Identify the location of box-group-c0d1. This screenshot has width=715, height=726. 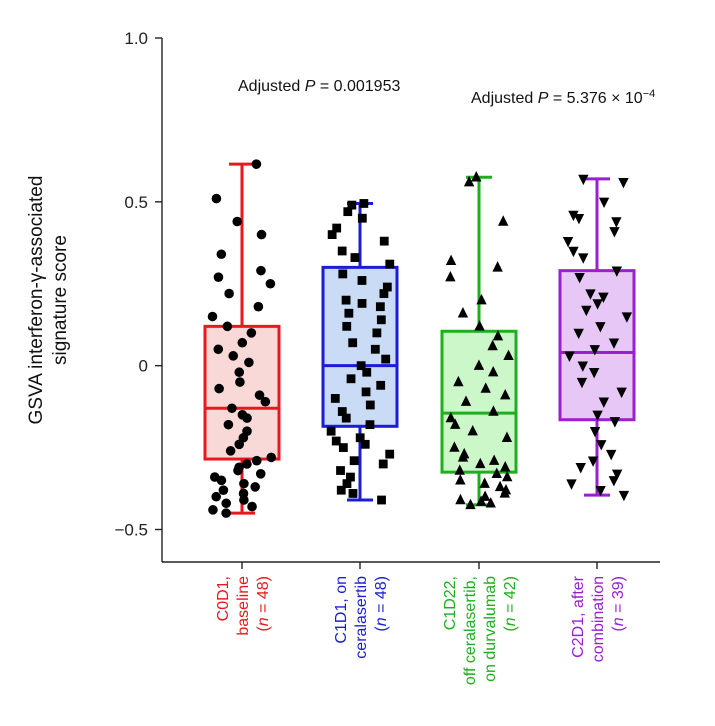
(242, 338).